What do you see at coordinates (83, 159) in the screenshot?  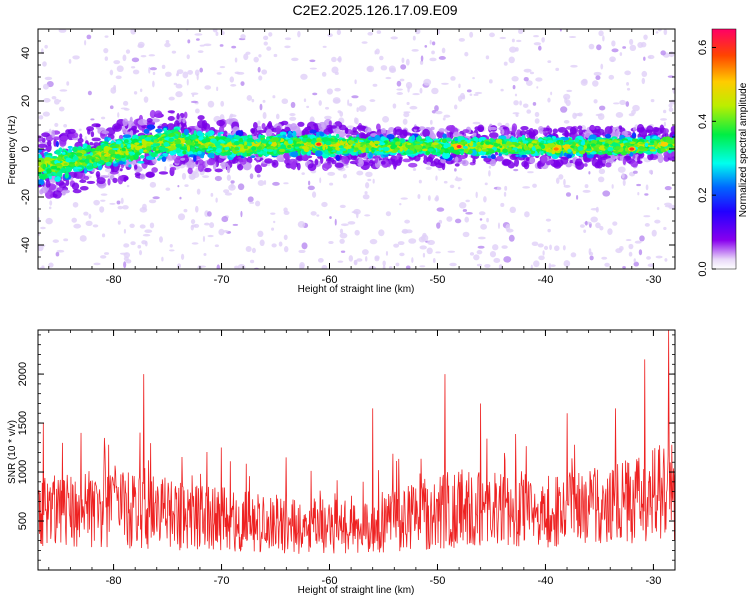 I see `spectrogram-bright-blob` at bounding box center [83, 159].